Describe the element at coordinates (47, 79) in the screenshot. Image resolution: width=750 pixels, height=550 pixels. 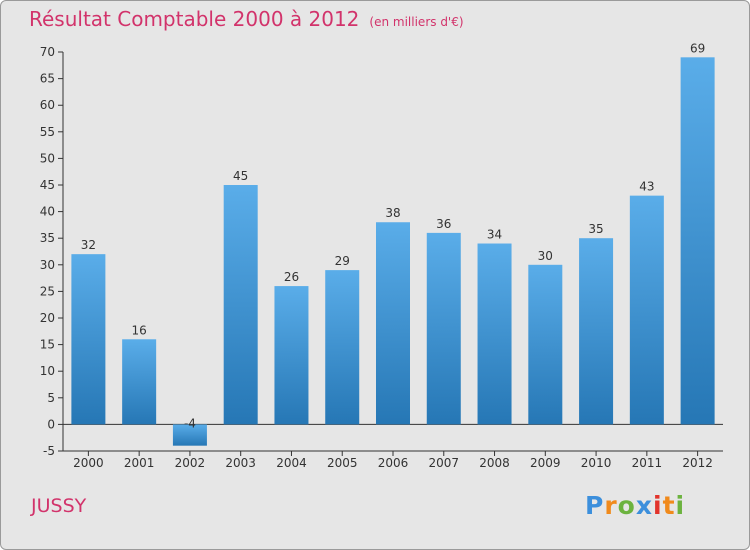
I see `y-tick-label: 65` at that location.